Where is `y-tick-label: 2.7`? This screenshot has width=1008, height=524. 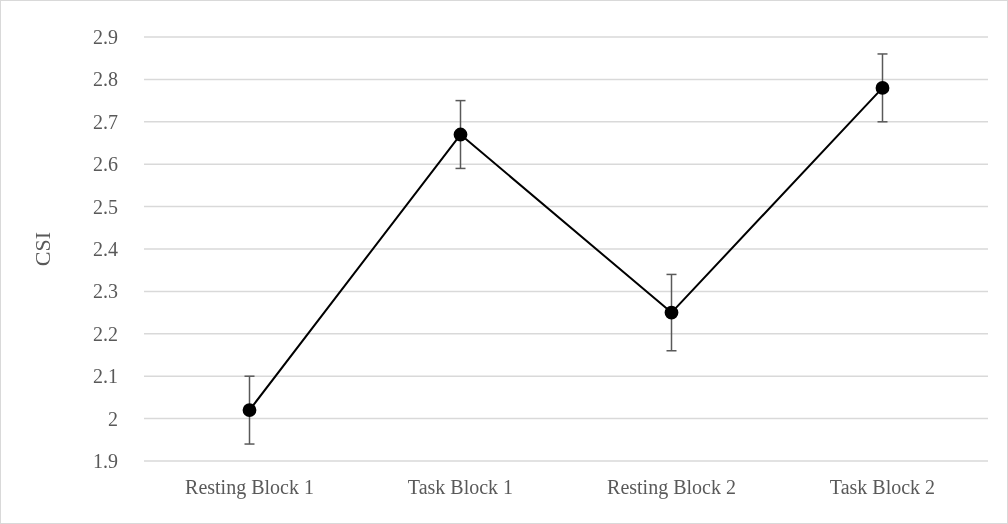 y-tick-label: 2.7 is located at coordinates (105, 121).